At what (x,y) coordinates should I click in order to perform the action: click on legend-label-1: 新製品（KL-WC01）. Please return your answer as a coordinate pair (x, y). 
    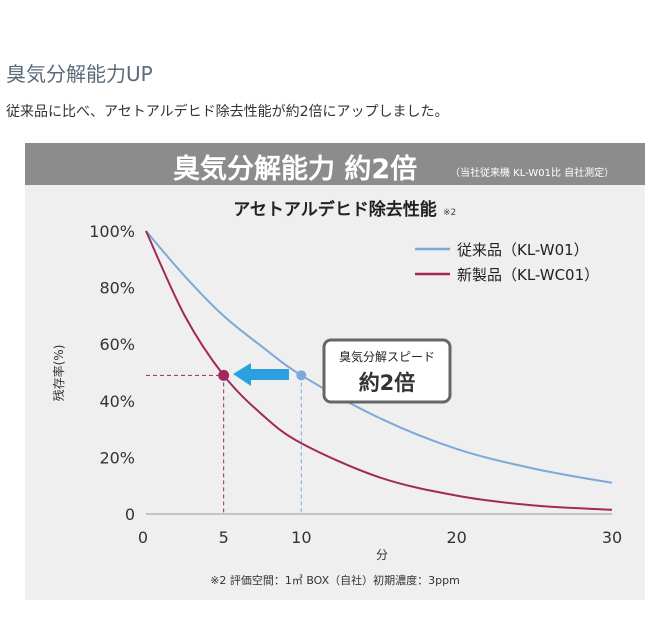
    Looking at the image, I should click on (528, 275).